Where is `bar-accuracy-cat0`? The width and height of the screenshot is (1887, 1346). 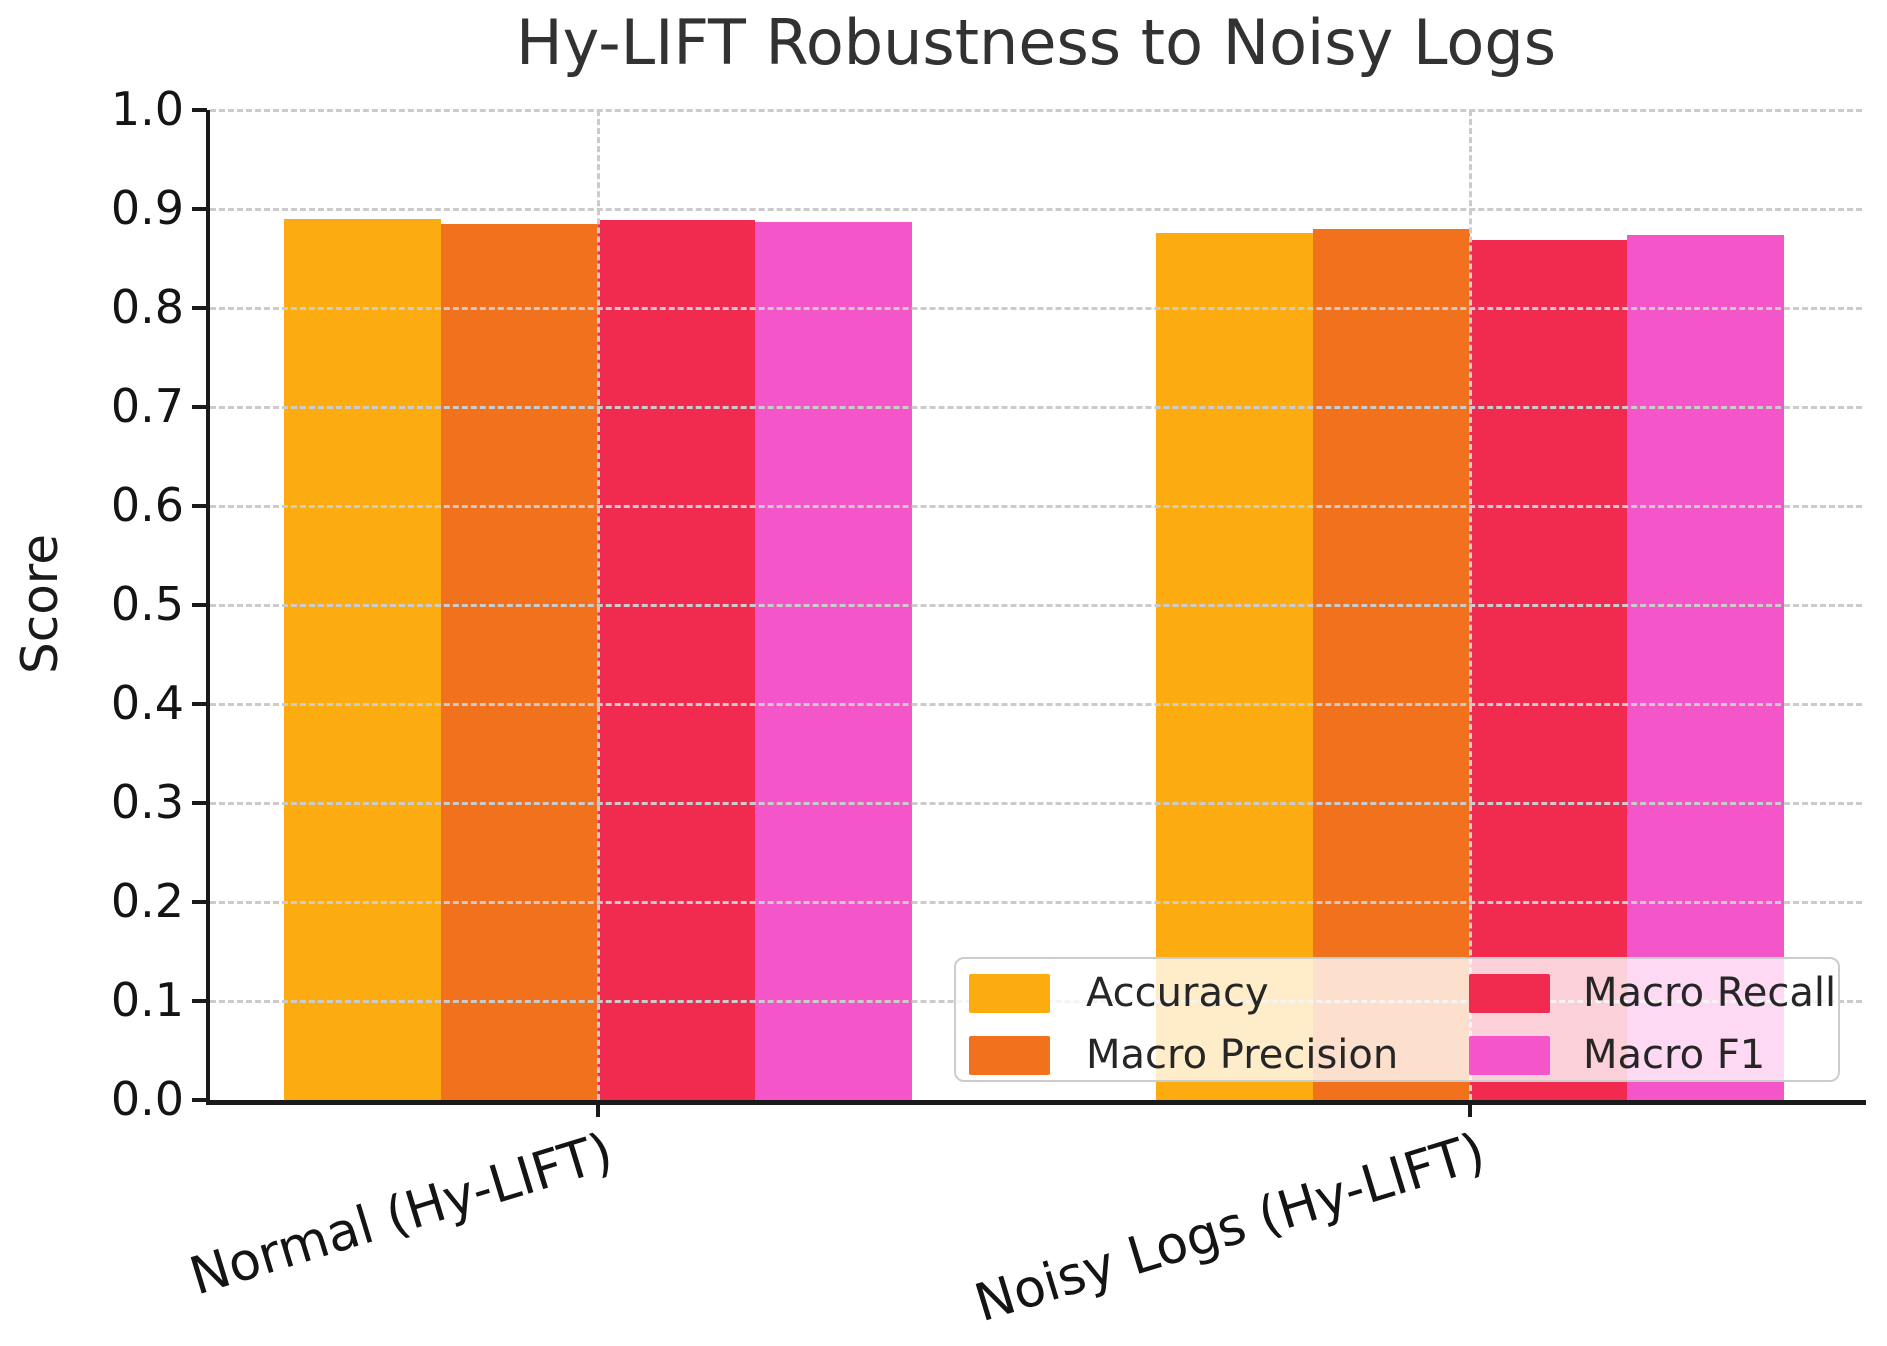
bar-accuracy-cat0 is located at coordinates (362, 659).